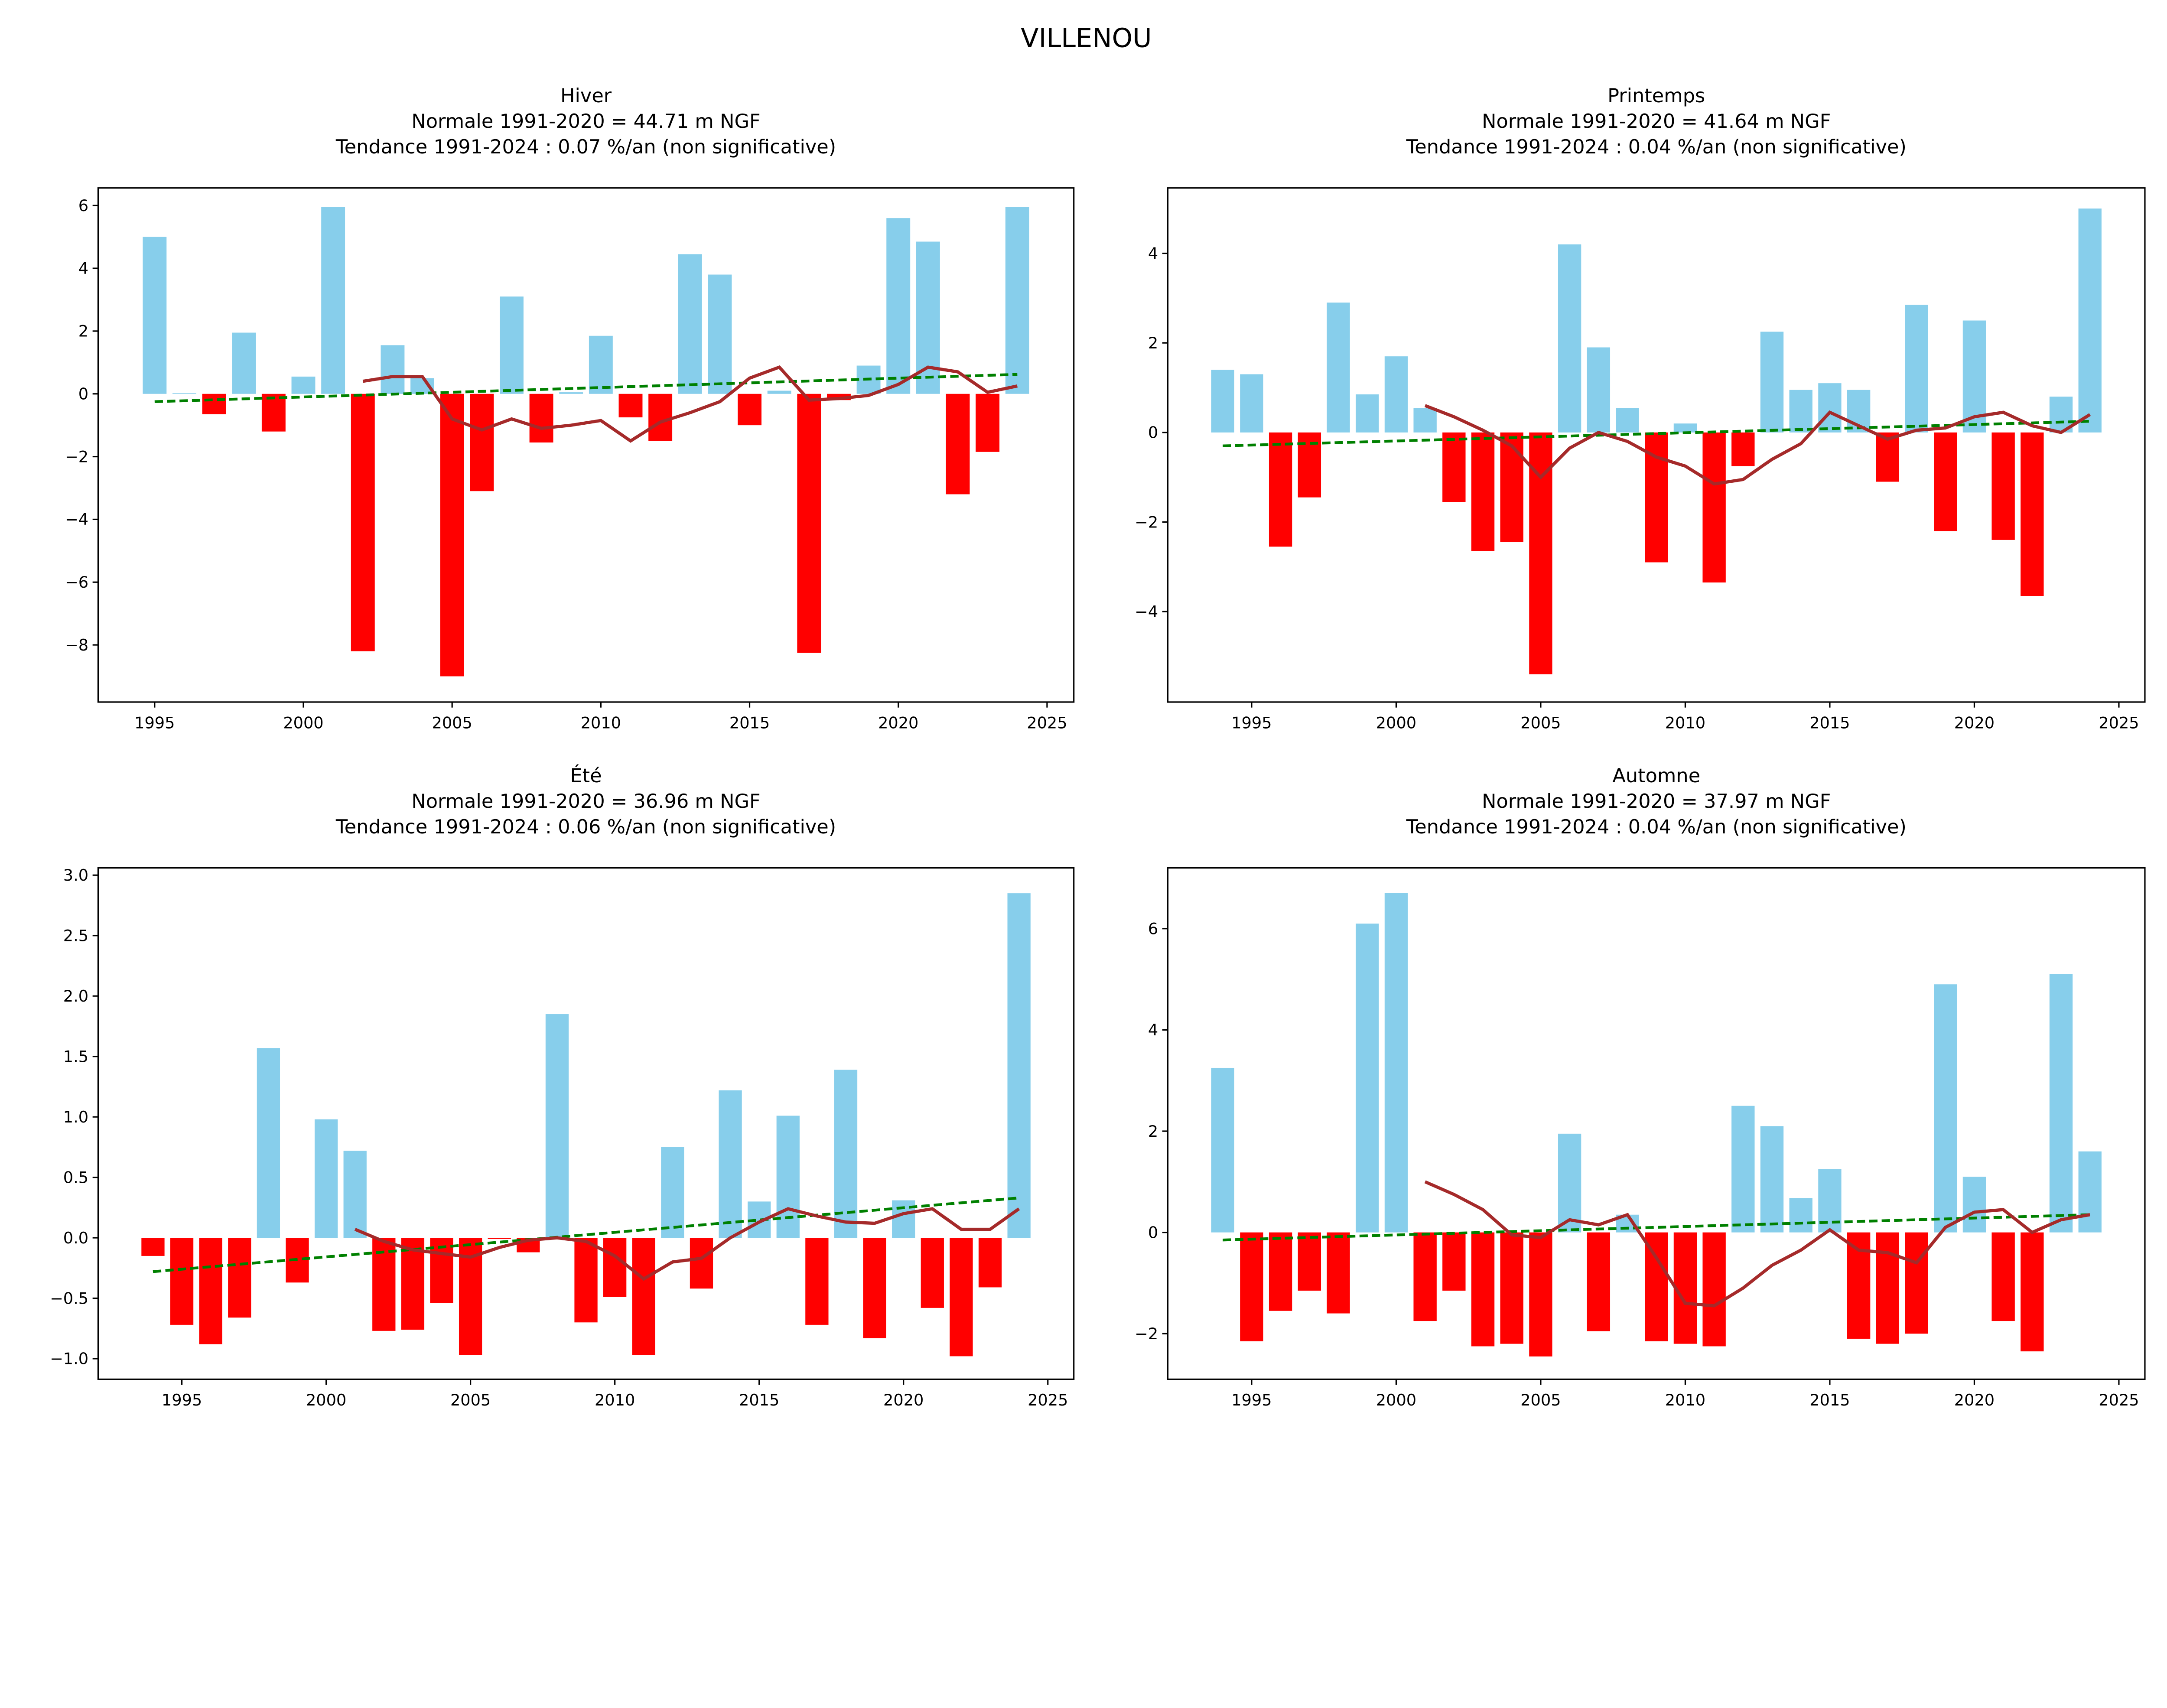 The width and height of the screenshot is (2167, 1708). Describe the element at coordinates (1153, 432) in the screenshot. I see `y-tick-label: 0` at that location.